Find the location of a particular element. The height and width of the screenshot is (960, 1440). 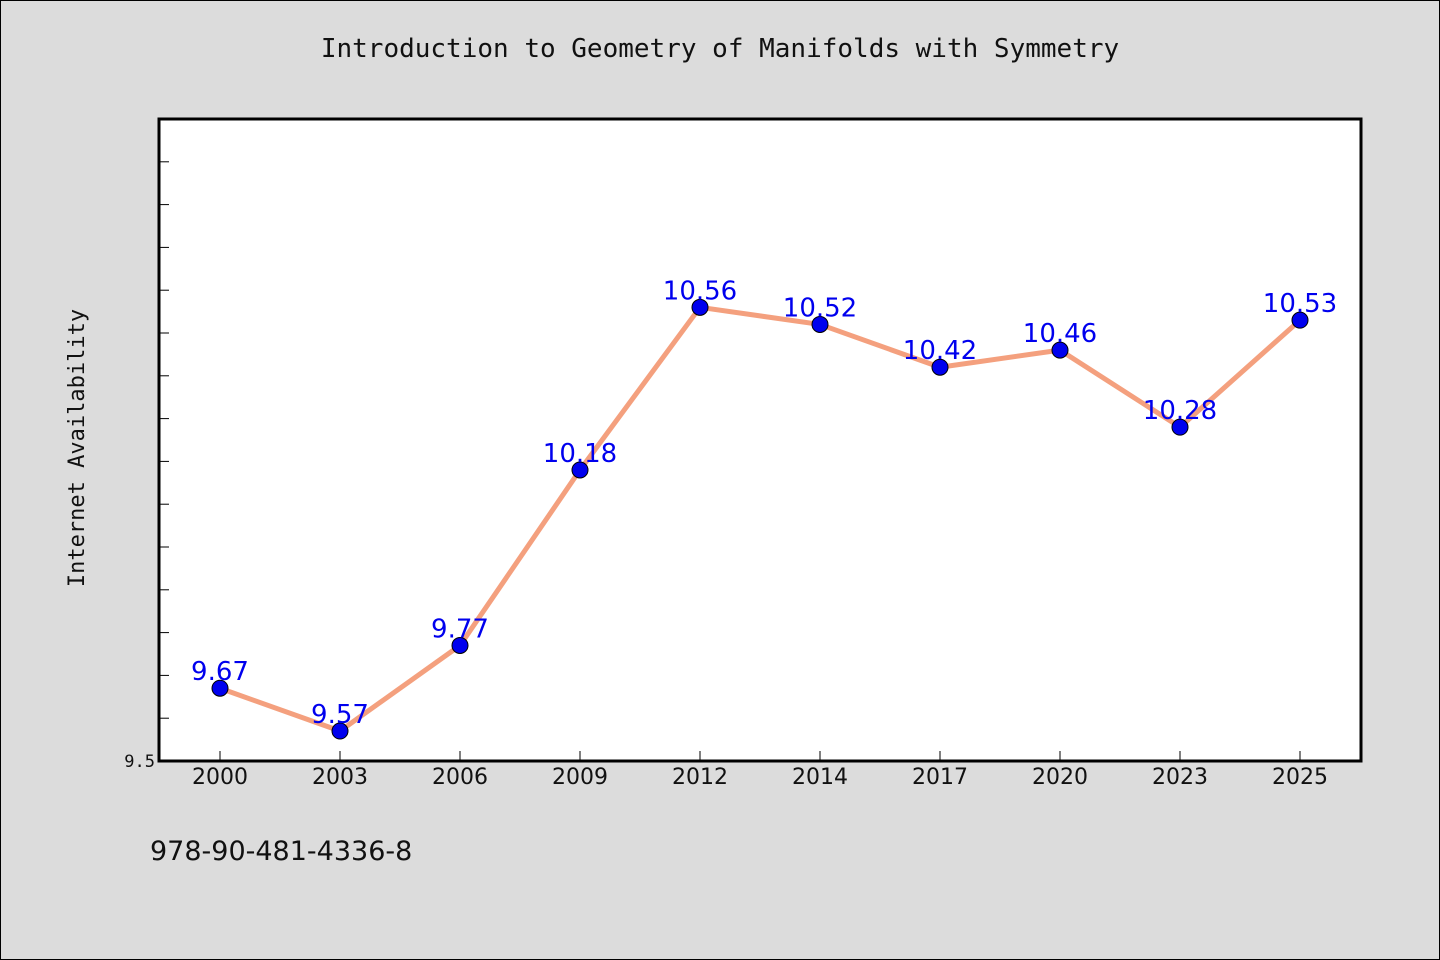

data-label: 10.18 is located at coordinates (580, 454).